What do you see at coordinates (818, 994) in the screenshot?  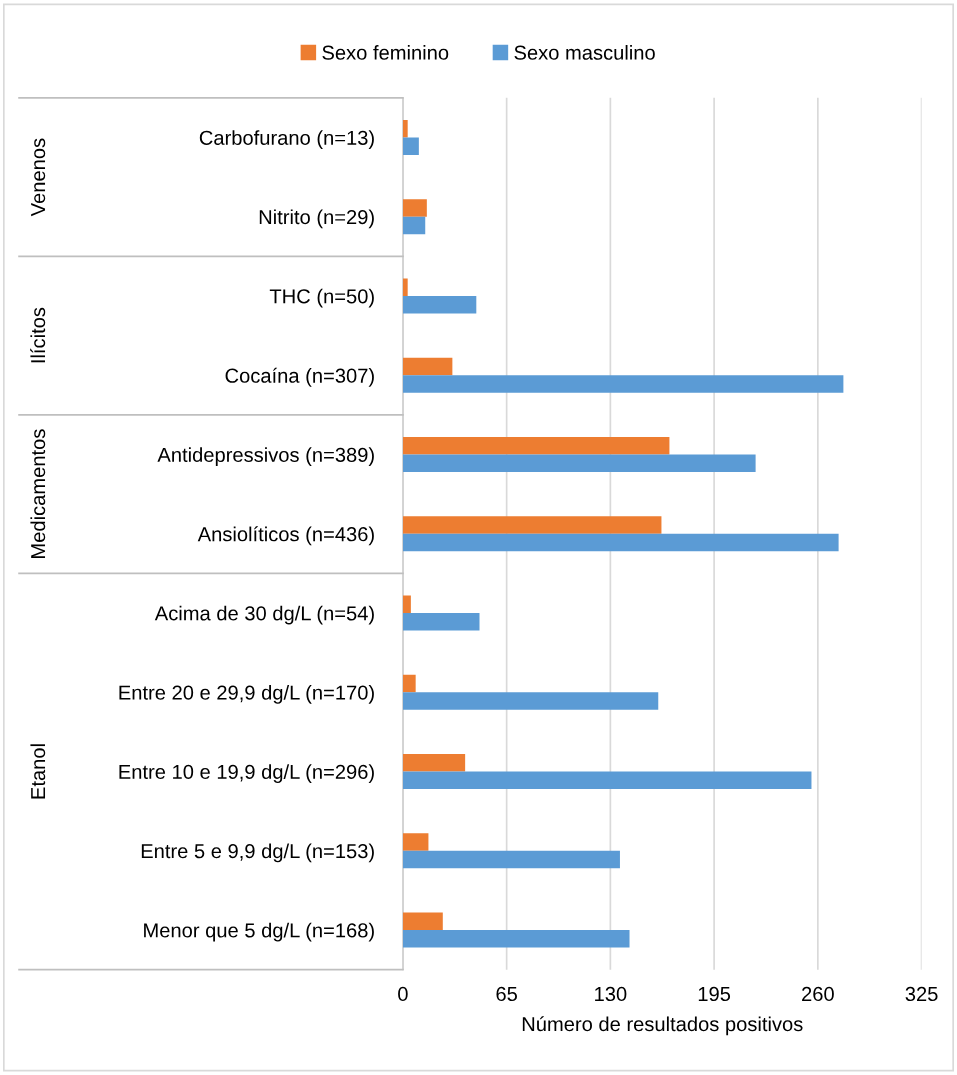 I see `x-tick-label: 260` at bounding box center [818, 994].